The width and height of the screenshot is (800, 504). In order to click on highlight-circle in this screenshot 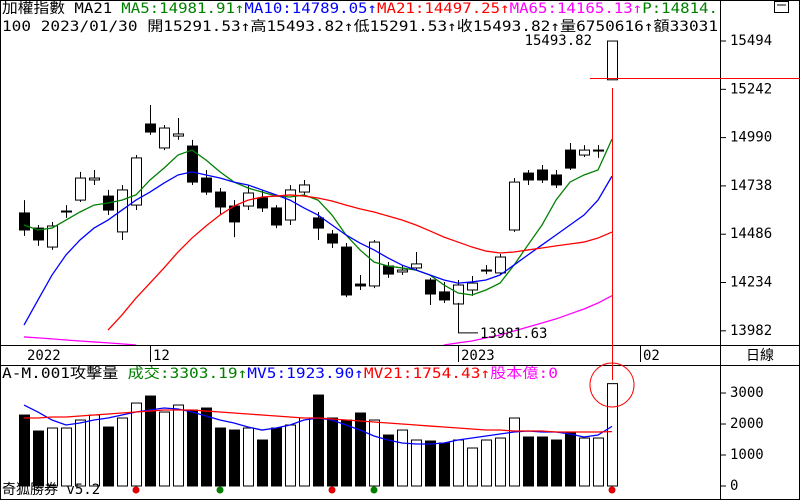, I will do `click(612, 385)`.